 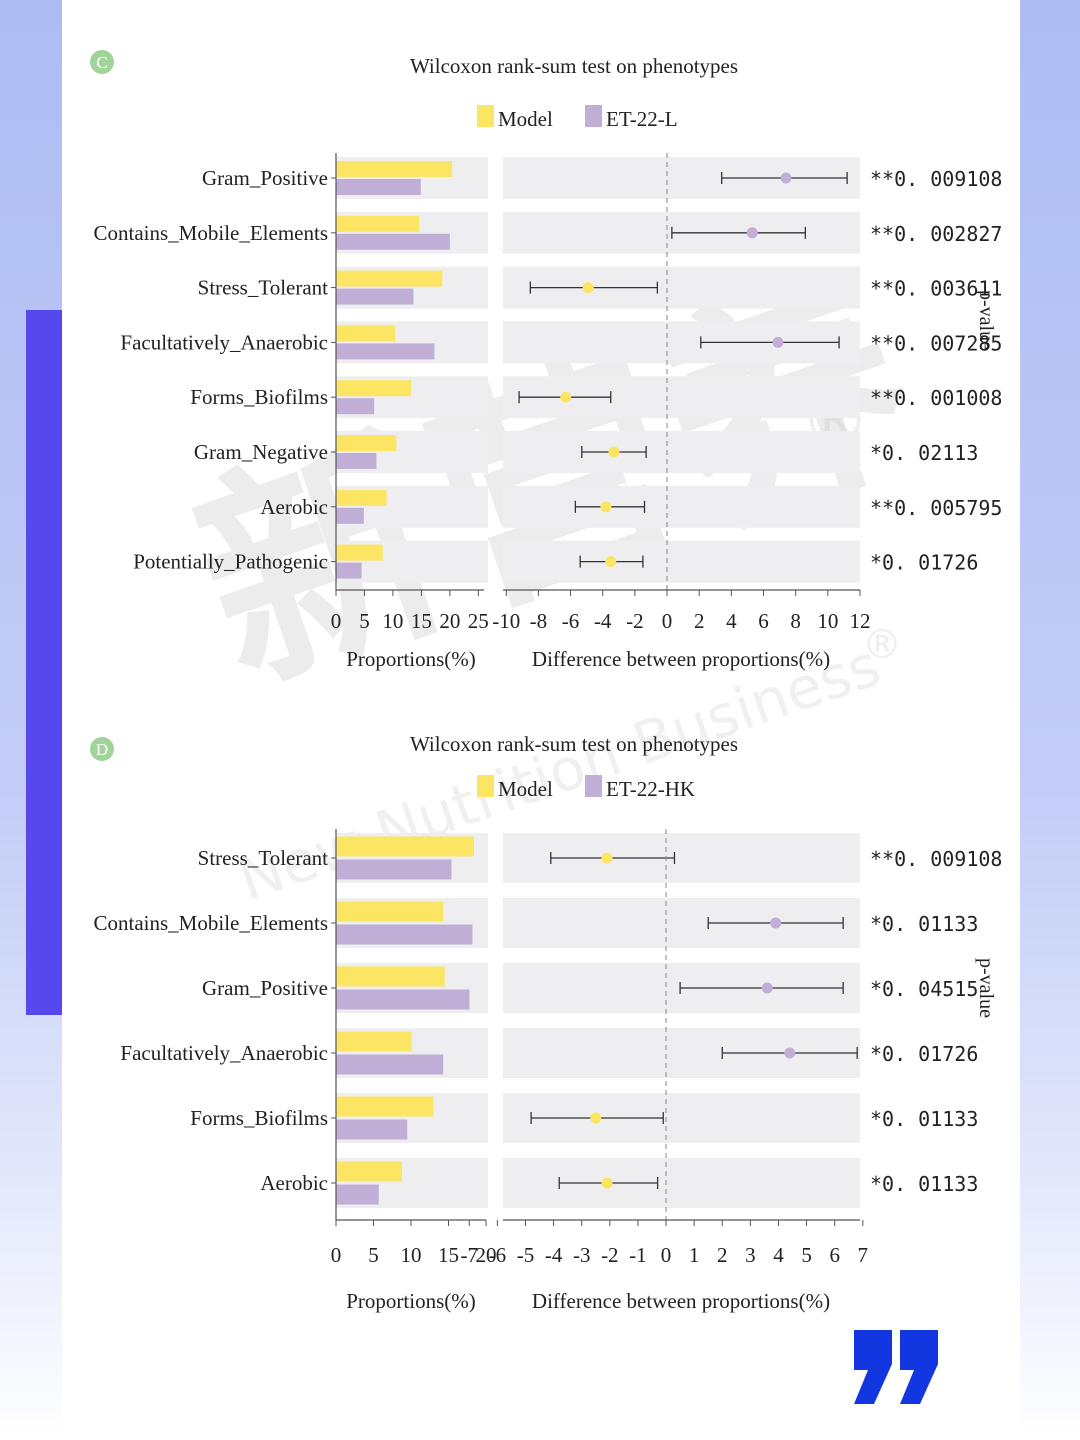 What do you see at coordinates (230, 562) in the screenshot?
I see `category-label: Potentially_Pathogenic` at bounding box center [230, 562].